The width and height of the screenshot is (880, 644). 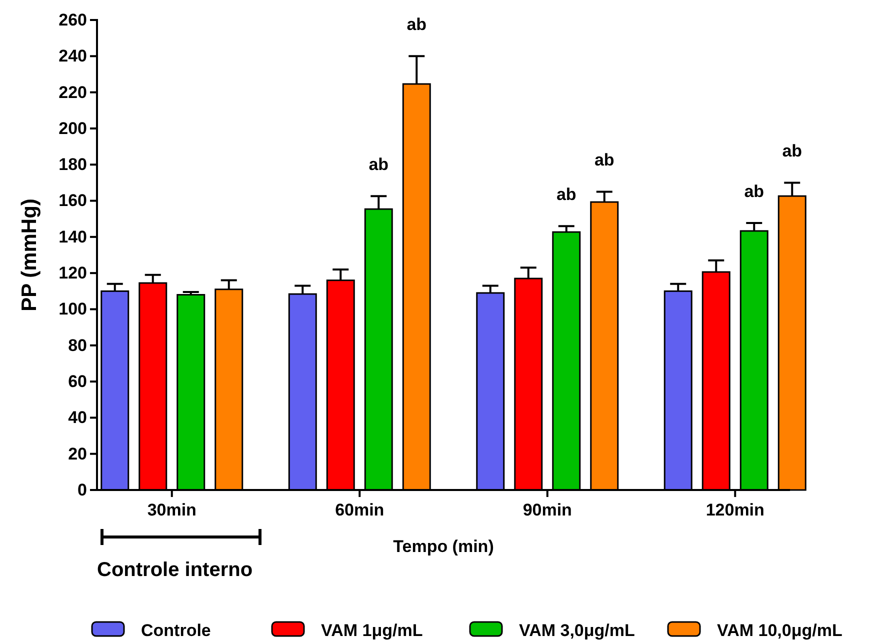 What do you see at coordinates (443, 546) in the screenshot?
I see `x-axis-title: Tempo (min)` at bounding box center [443, 546].